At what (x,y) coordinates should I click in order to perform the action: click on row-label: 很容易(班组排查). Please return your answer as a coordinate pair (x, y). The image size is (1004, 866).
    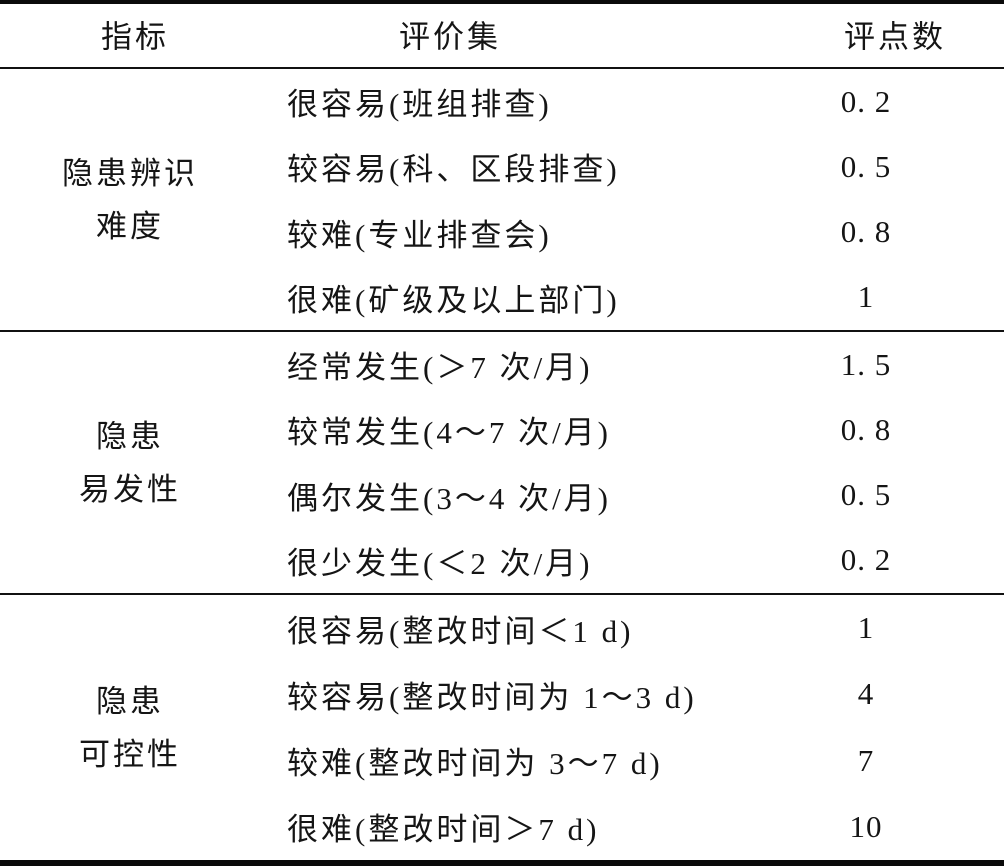
    Looking at the image, I should click on (419, 105).